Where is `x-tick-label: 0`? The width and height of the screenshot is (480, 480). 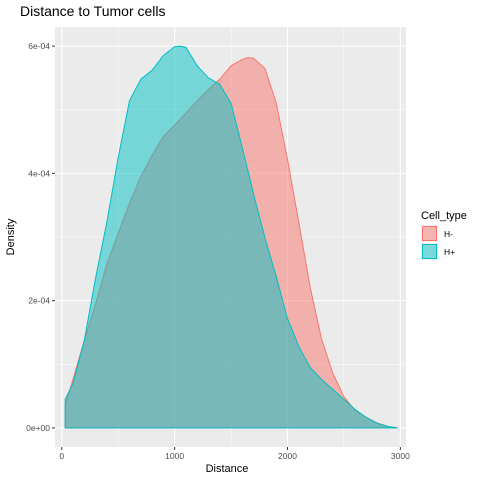 x-tick-label: 0 is located at coordinates (61, 456).